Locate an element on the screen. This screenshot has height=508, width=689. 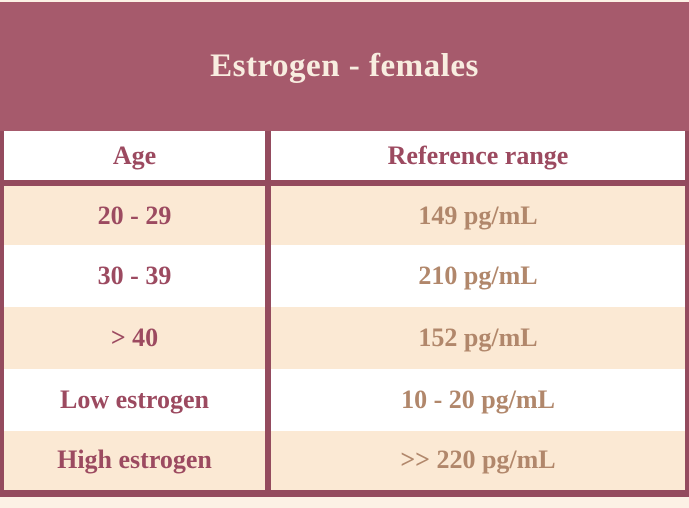
table-header: Age Reference range is located at coordinates (344, 158).